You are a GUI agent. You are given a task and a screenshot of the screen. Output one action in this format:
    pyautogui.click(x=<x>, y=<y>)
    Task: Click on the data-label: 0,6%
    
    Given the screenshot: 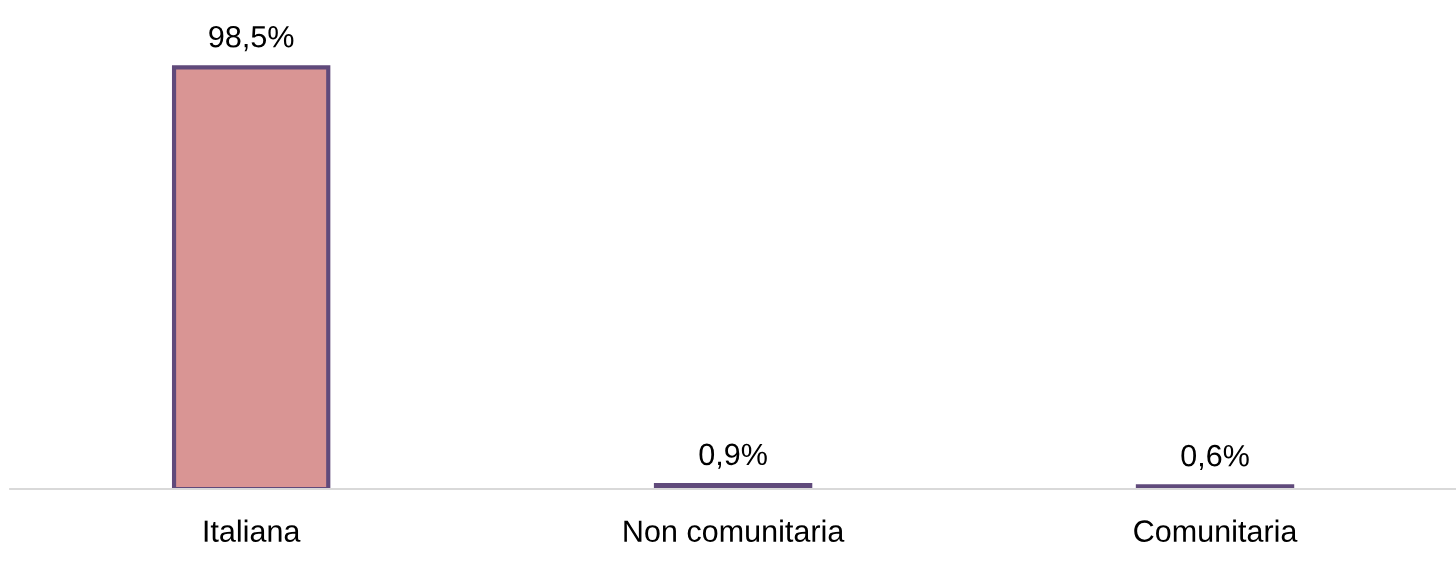 What is the action you would take?
    pyautogui.click(x=1215, y=457)
    